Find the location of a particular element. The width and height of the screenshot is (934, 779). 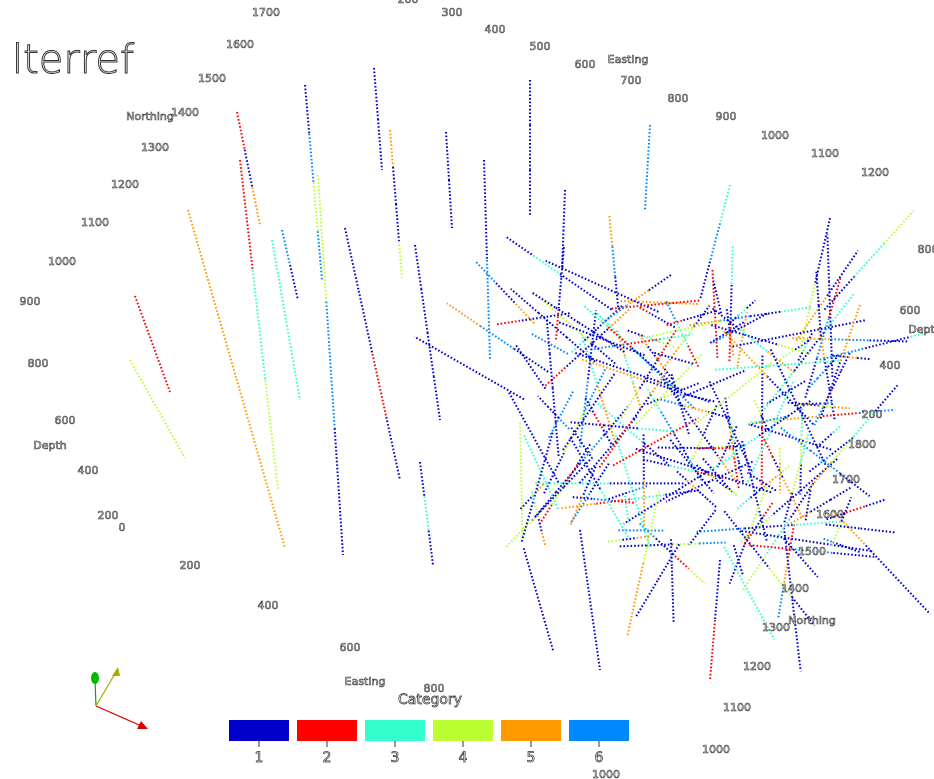

title: lterref is located at coordinates (73, 60).